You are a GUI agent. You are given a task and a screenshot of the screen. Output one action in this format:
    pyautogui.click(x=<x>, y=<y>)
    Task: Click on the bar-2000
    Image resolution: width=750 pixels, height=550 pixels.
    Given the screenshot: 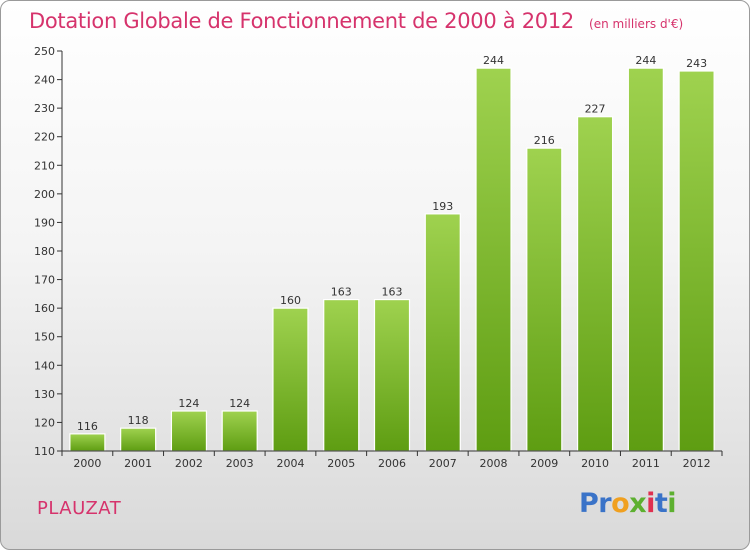 What is the action you would take?
    pyautogui.click(x=87, y=442)
    